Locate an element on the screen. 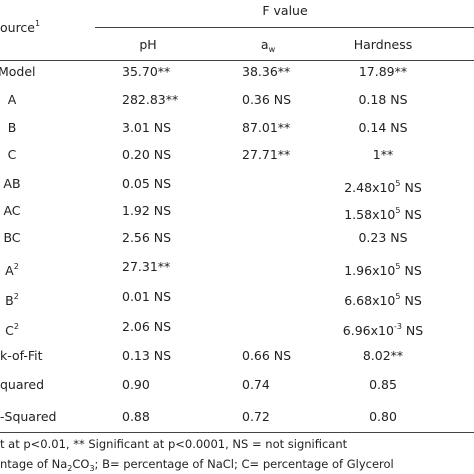 Image resolution: width=474 pixels, height=474 pixels. cell: 0.74 is located at coordinates (256, 385).